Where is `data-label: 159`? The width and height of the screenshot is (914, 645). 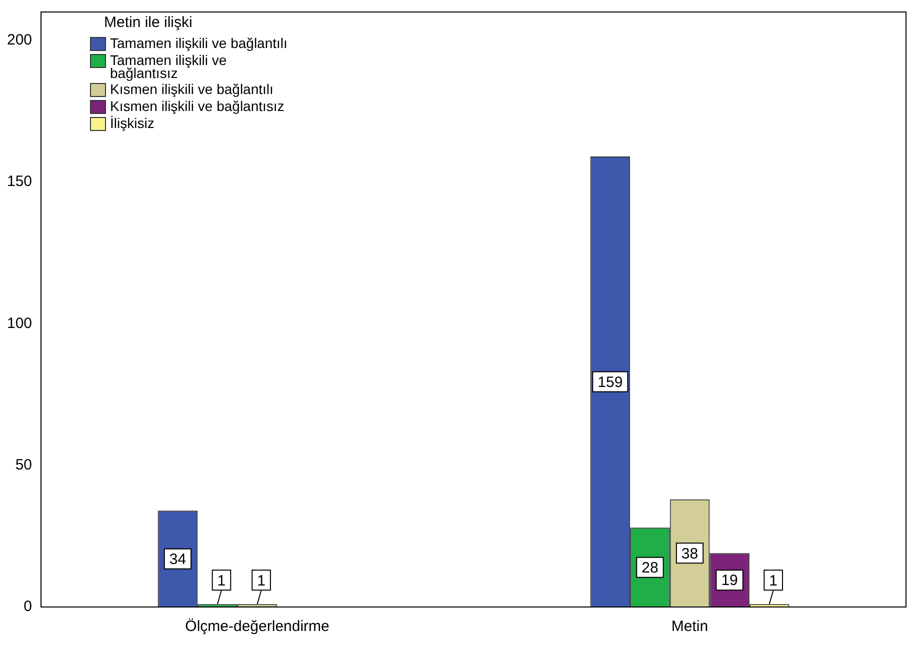
data-label: 159 is located at coordinates (610, 382).